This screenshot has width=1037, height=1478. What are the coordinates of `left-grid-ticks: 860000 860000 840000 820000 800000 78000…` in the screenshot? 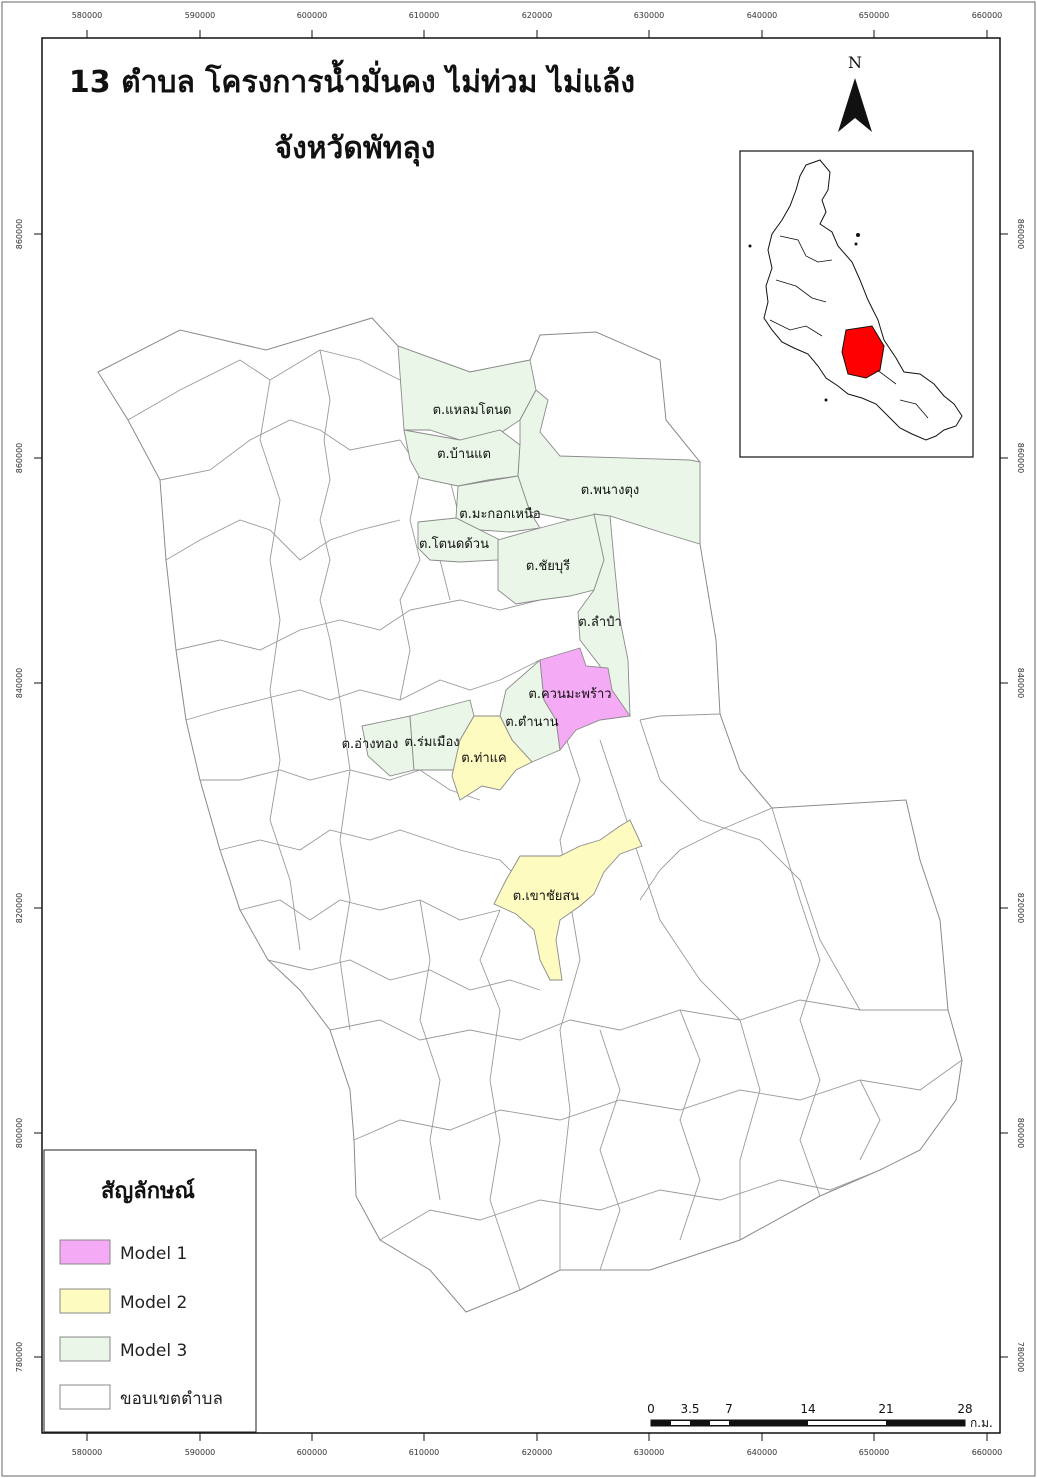 It's located at (28, 796).